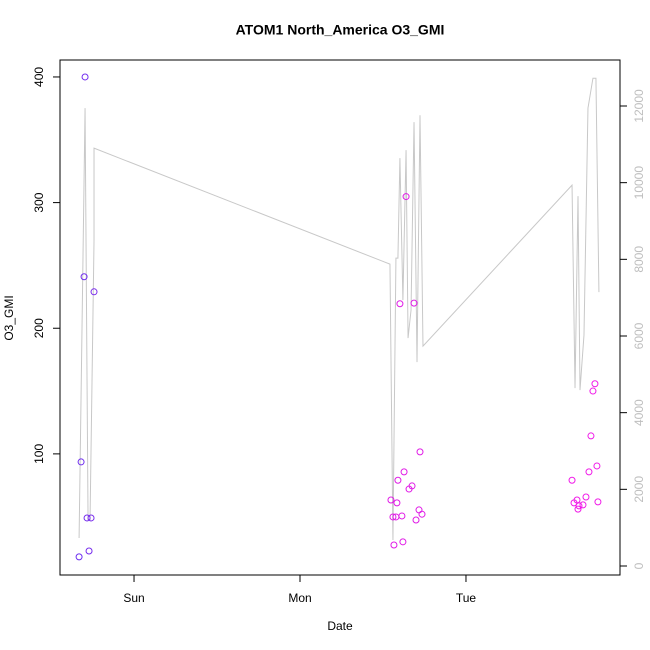  What do you see at coordinates (639, 259) in the screenshot?
I see `y2-tick-label: 8000` at bounding box center [639, 259].